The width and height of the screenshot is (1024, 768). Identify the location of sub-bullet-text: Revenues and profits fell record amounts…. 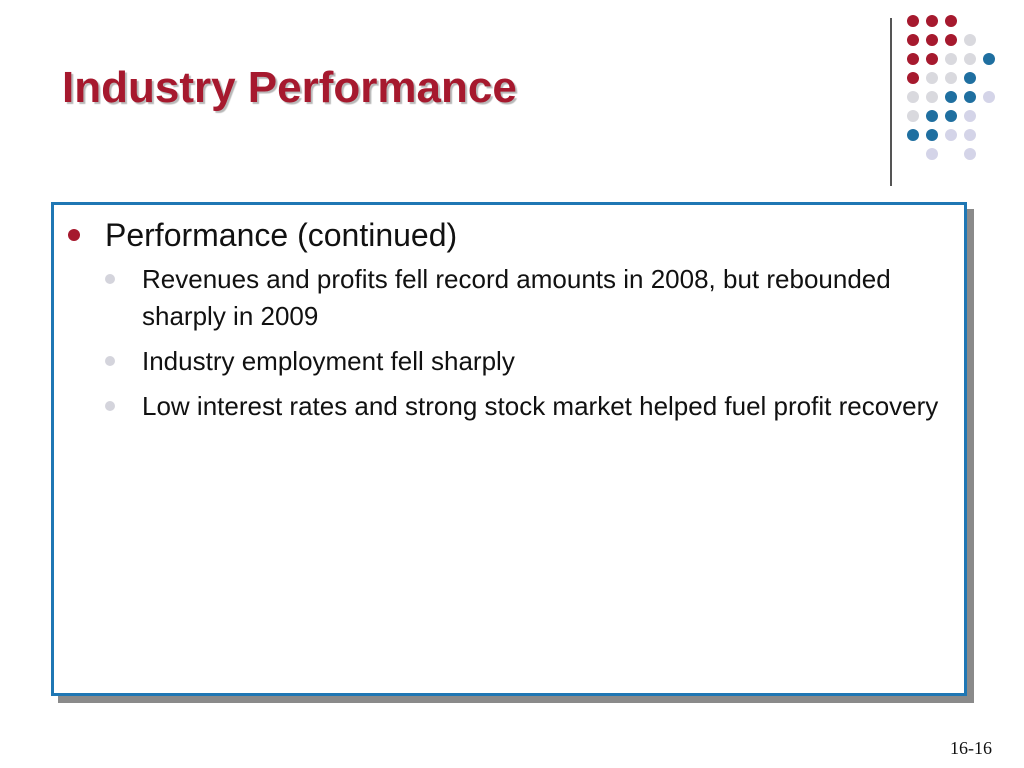
(516, 297).